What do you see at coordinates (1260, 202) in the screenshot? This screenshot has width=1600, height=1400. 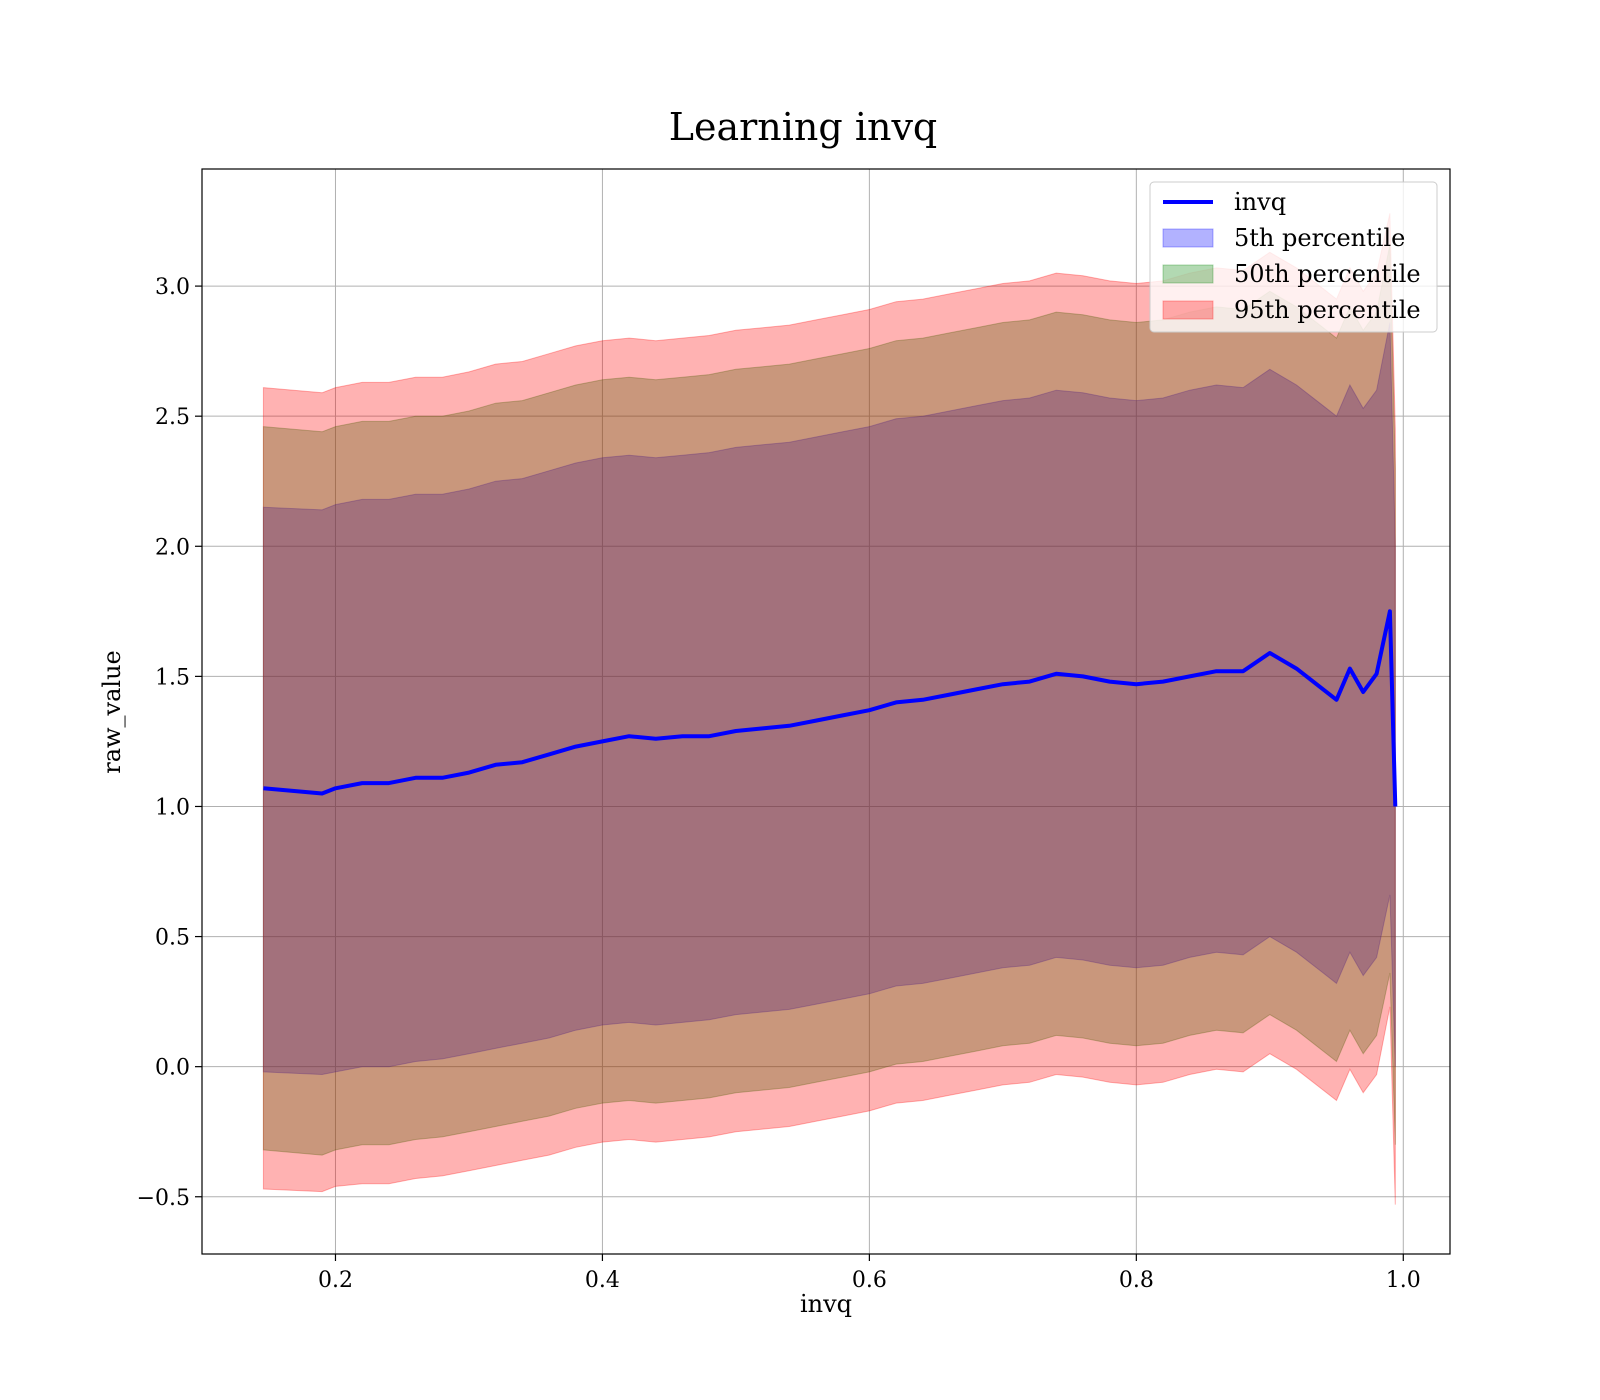 I see `legend-label: invq` at bounding box center [1260, 202].